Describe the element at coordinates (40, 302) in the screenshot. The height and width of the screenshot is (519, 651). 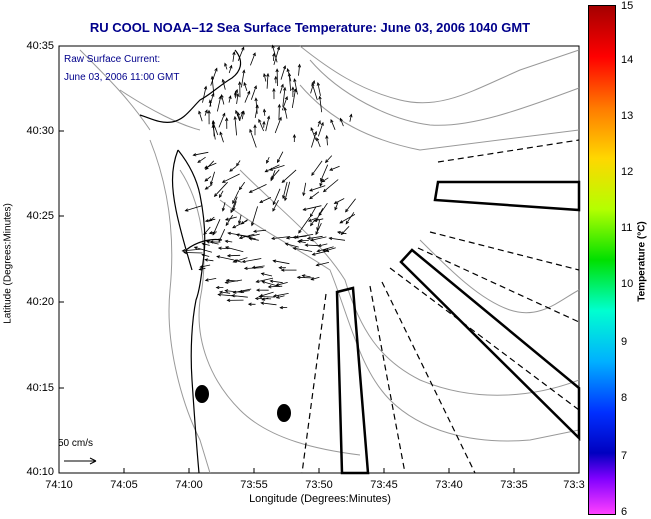
I see `ytick-label: 40:20` at that location.